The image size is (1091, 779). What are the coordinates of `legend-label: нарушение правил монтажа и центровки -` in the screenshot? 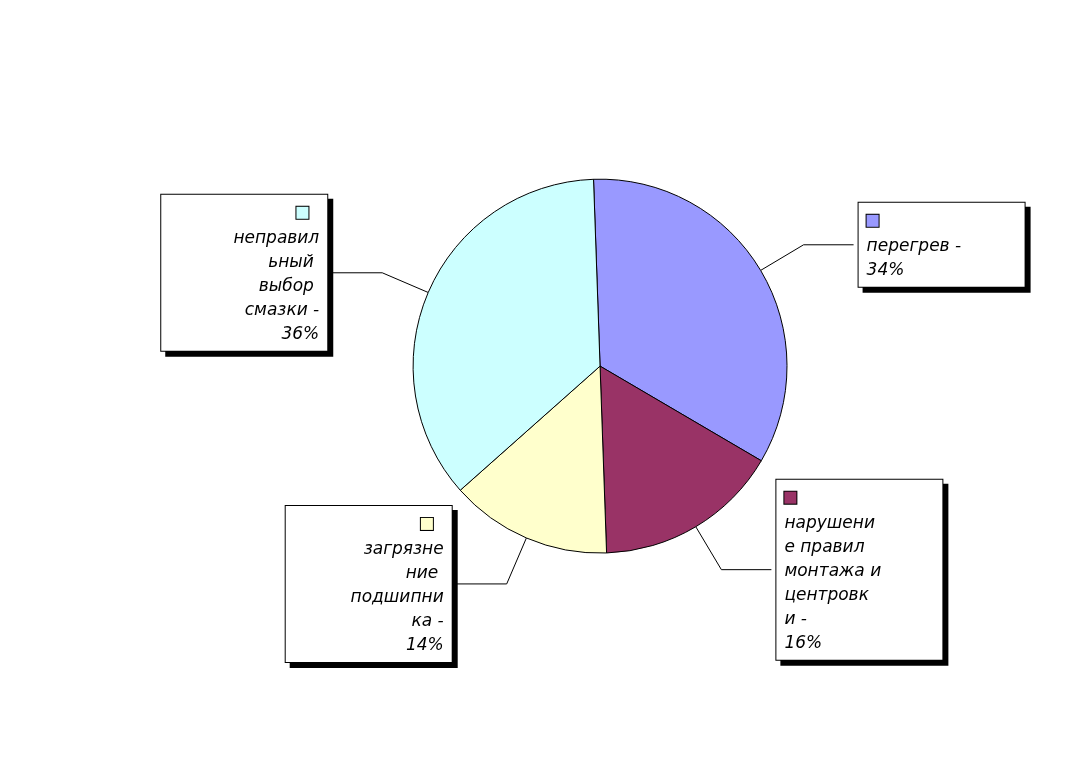 It's located at (835, 569).